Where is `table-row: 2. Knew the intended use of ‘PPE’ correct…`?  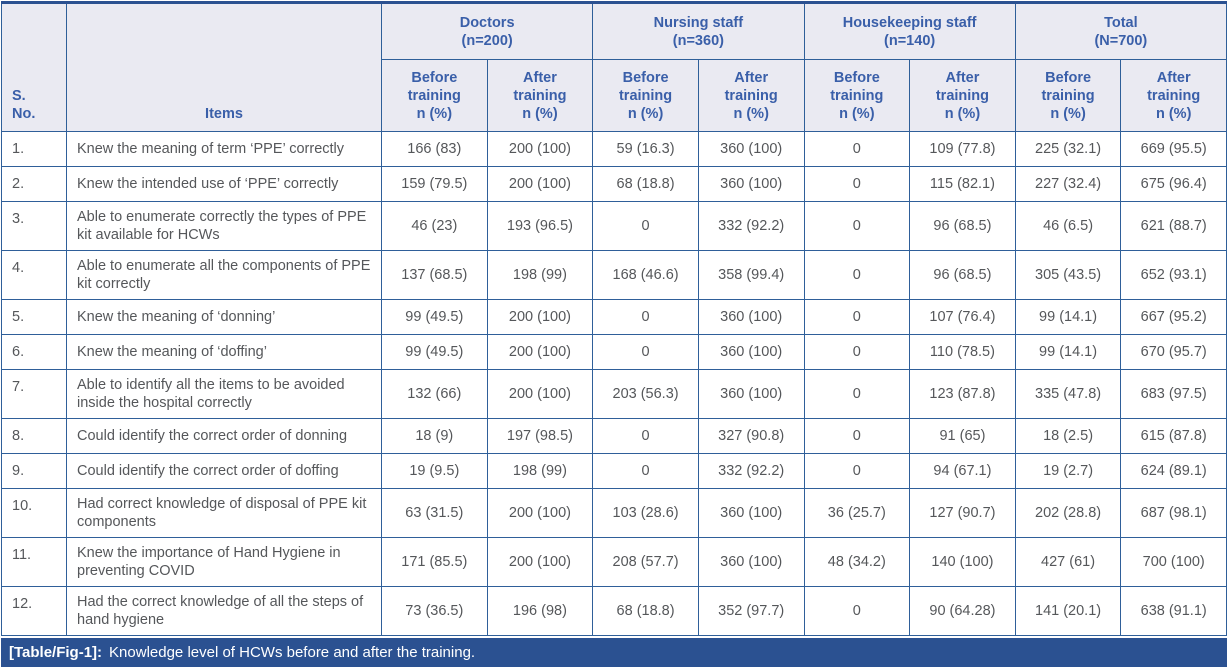
table-row: 2. Knew the intended use of ‘PPE’ correct… is located at coordinates (614, 184).